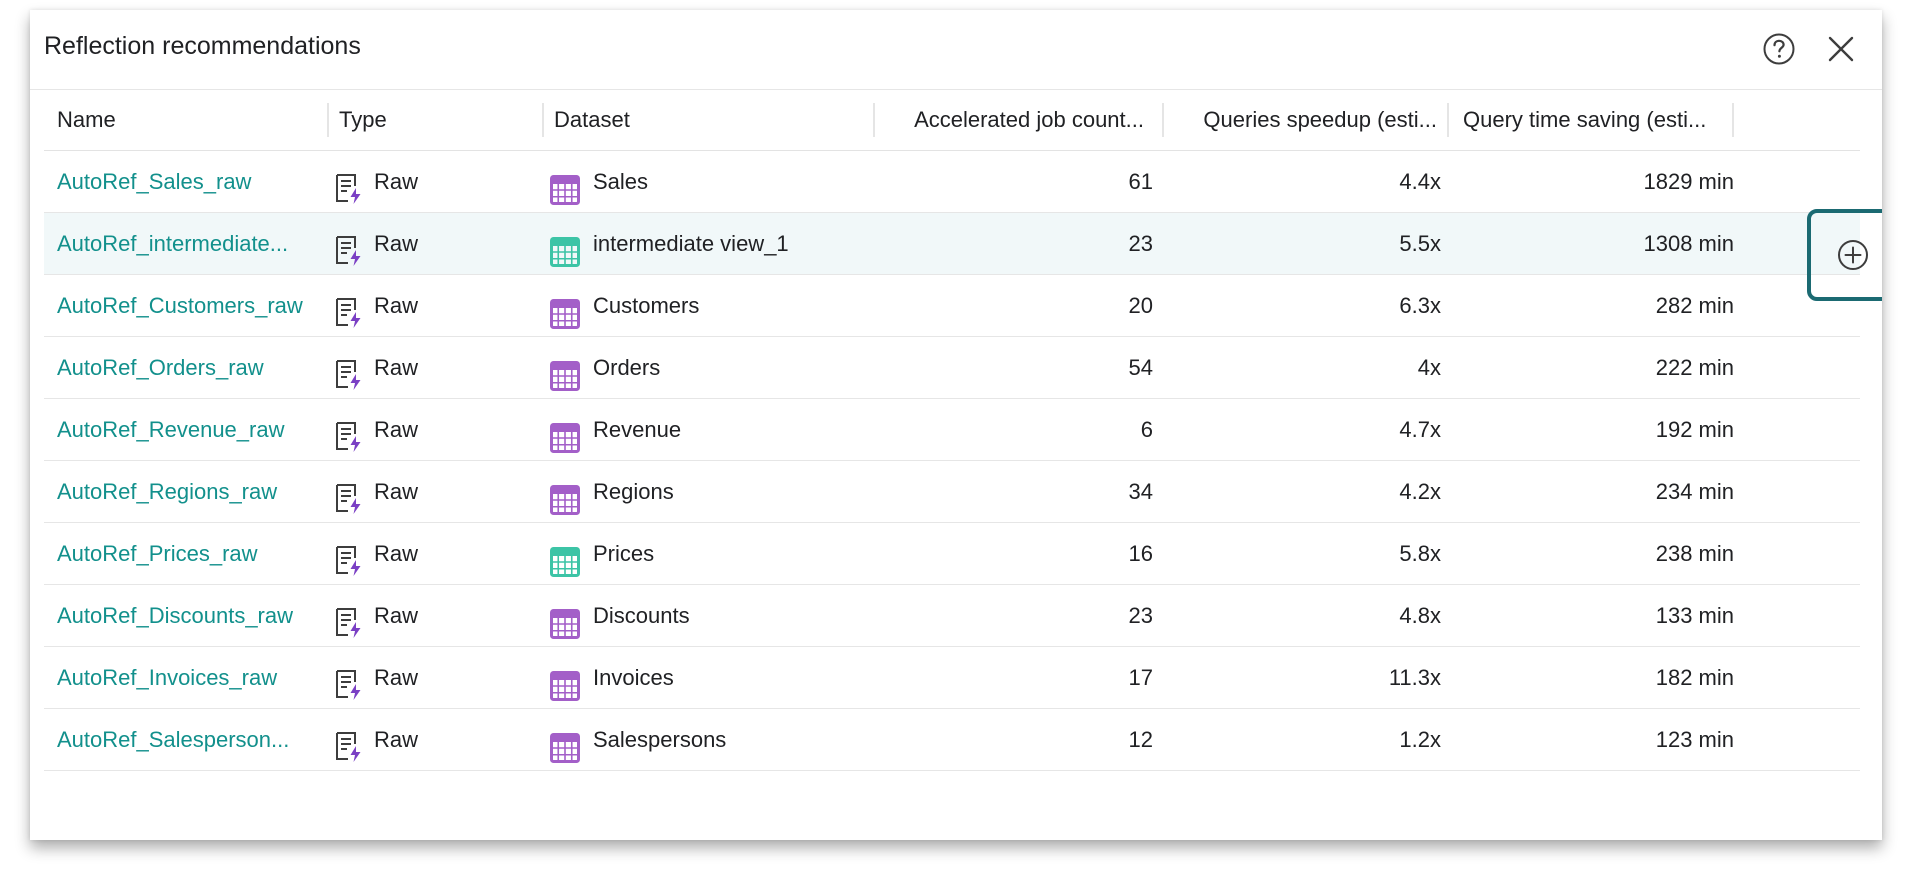  What do you see at coordinates (1694, 615) in the screenshot?
I see `query-time-saving: 133 min` at bounding box center [1694, 615].